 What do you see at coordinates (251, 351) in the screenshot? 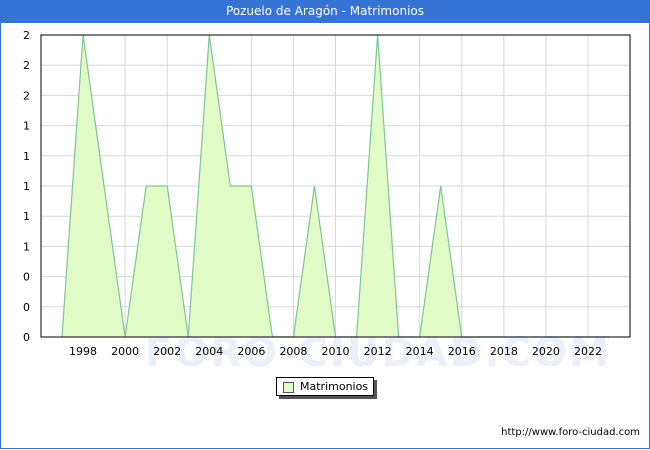
I see `x-tick-label: 2006` at bounding box center [251, 351].